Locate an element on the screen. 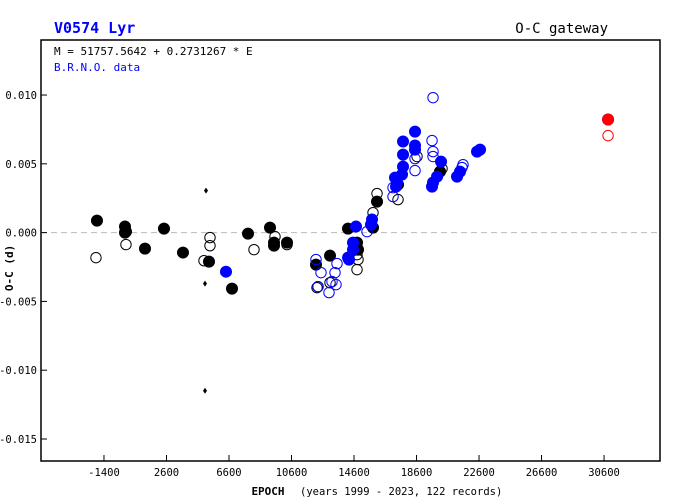 The image size is (700, 504). y-tick-label: 0.005 is located at coordinates (21, 165).